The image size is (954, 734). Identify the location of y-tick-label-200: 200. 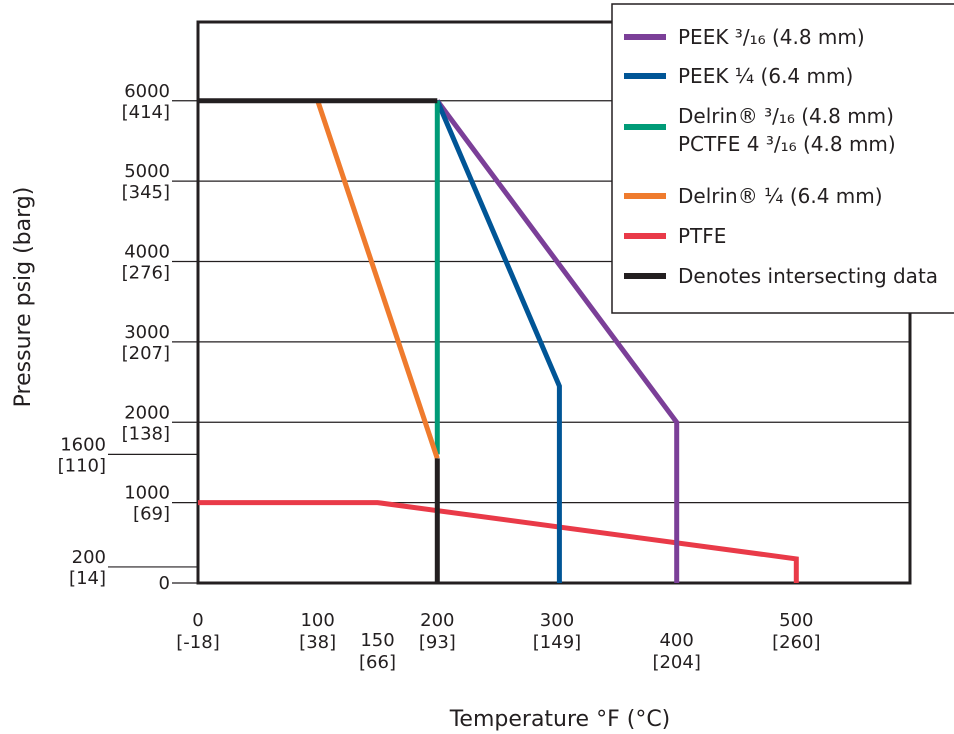
(89, 557).